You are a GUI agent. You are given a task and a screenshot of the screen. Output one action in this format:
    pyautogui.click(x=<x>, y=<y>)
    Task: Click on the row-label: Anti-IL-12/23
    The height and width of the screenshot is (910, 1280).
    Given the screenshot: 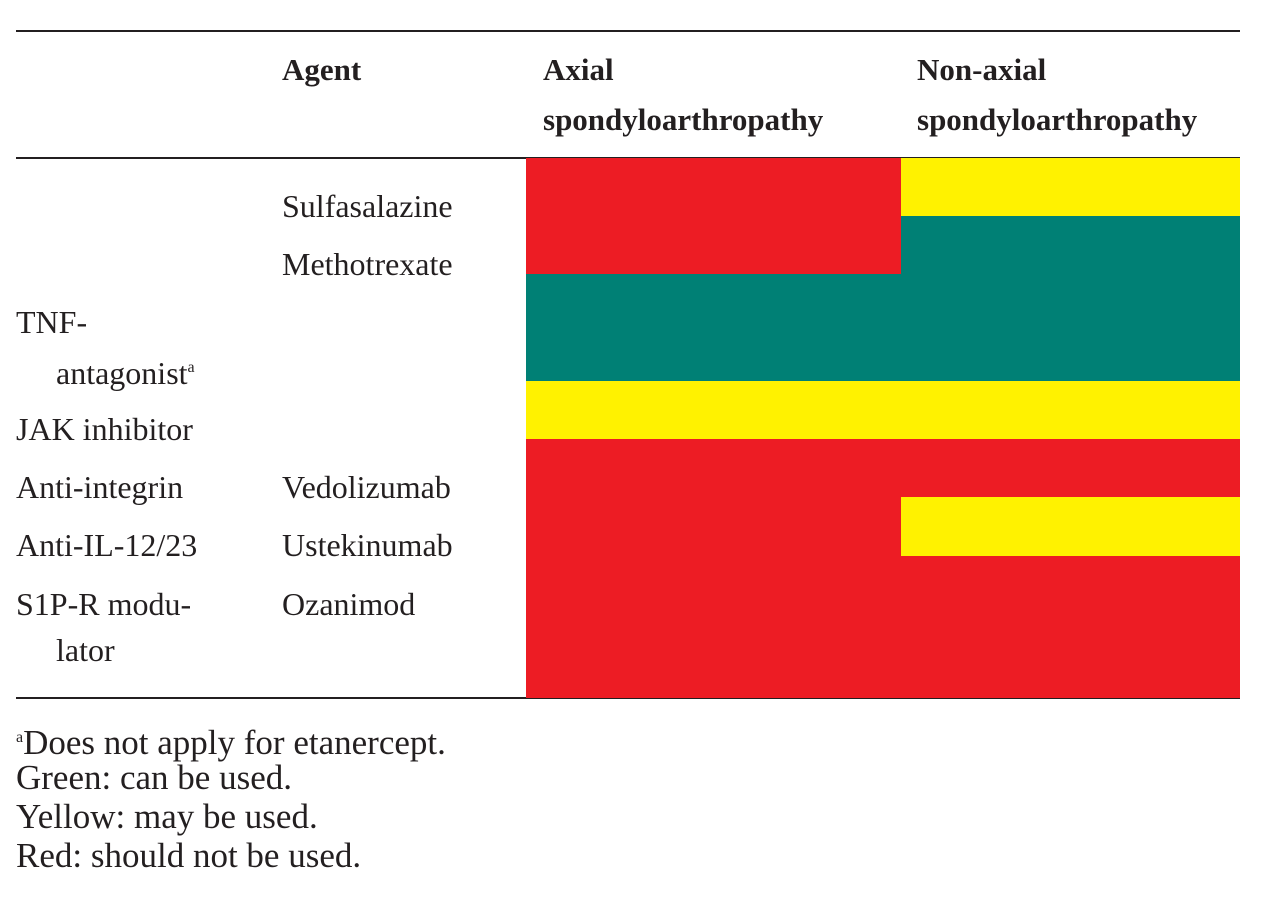 What is the action you would take?
    pyautogui.click(x=107, y=545)
    